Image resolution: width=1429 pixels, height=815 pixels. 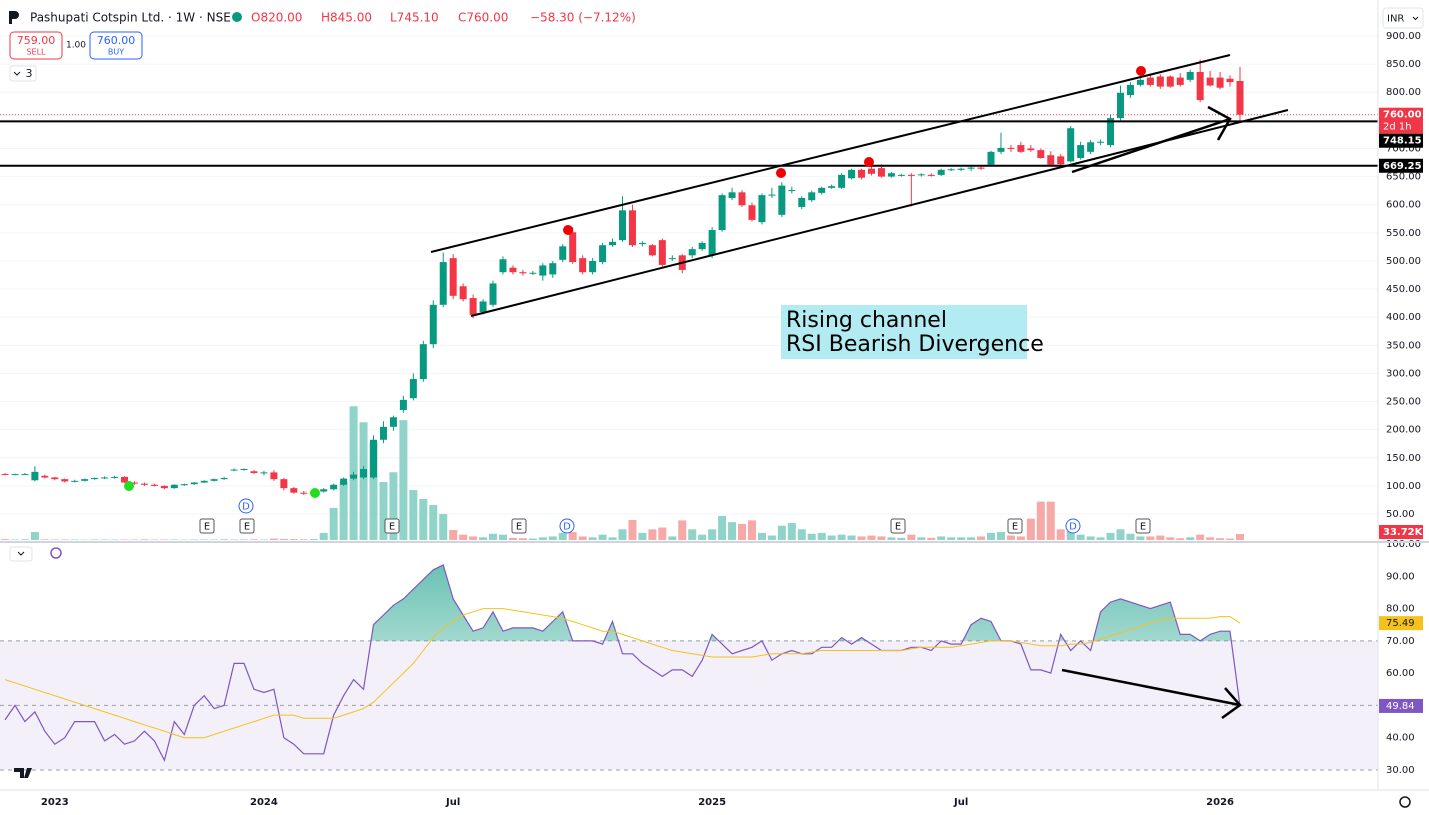 What do you see at coordinates (1403, 430) in the screenshot?
I see `y-tick-label: 200.00` at bounding box center [1403, 430].